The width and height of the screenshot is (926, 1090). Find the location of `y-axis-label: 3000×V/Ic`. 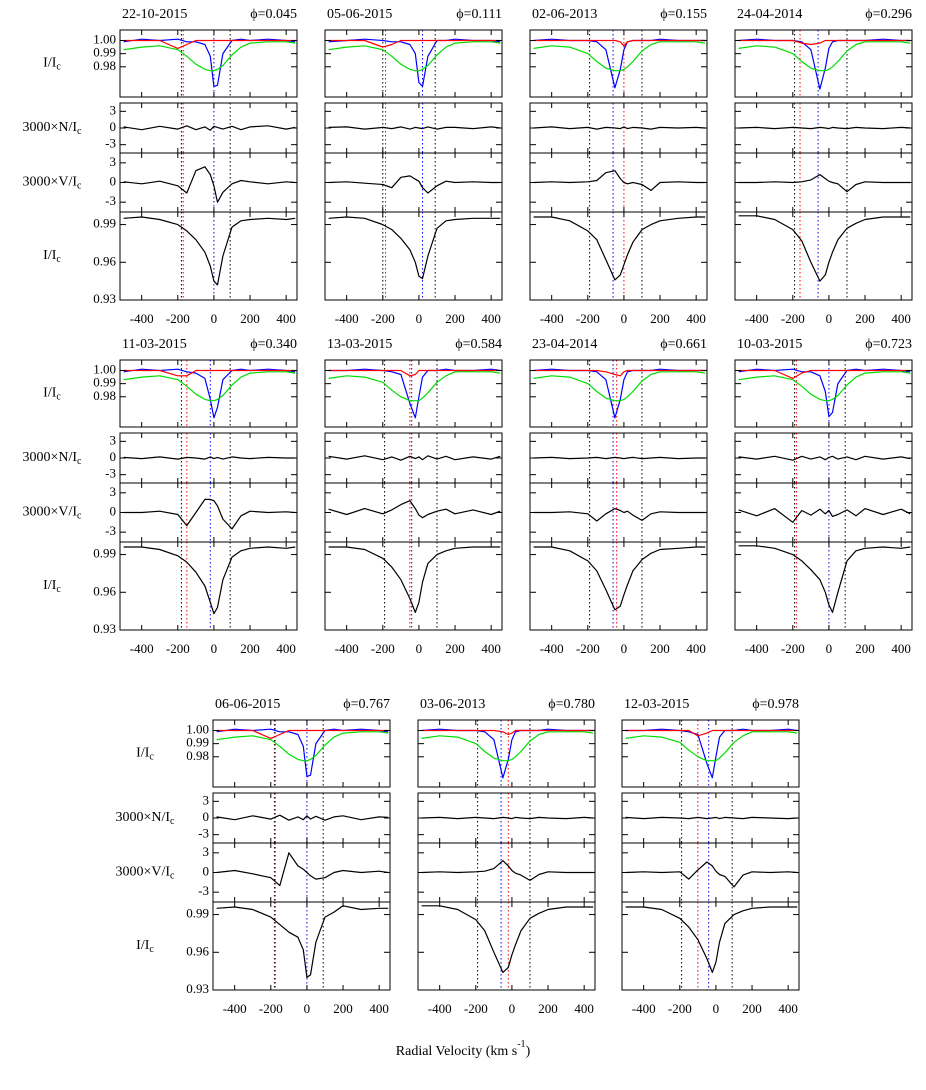

y-axis-label: 3000×V/Ic is located at coordinates (145, 873).